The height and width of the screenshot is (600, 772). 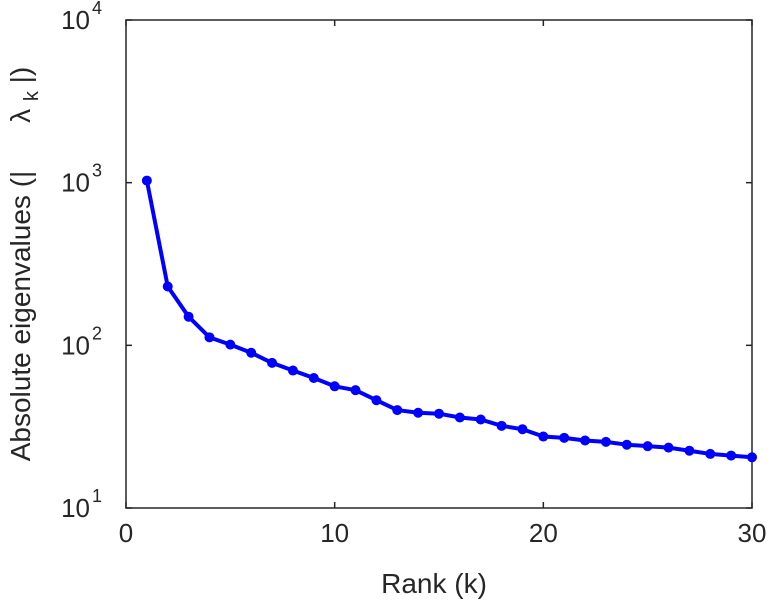 What do you see at coordinates (20, 316) in the screenshot?
I see `y-axis-label-main: Absolute eigenvalues (|` at bounding box center [20, 316].